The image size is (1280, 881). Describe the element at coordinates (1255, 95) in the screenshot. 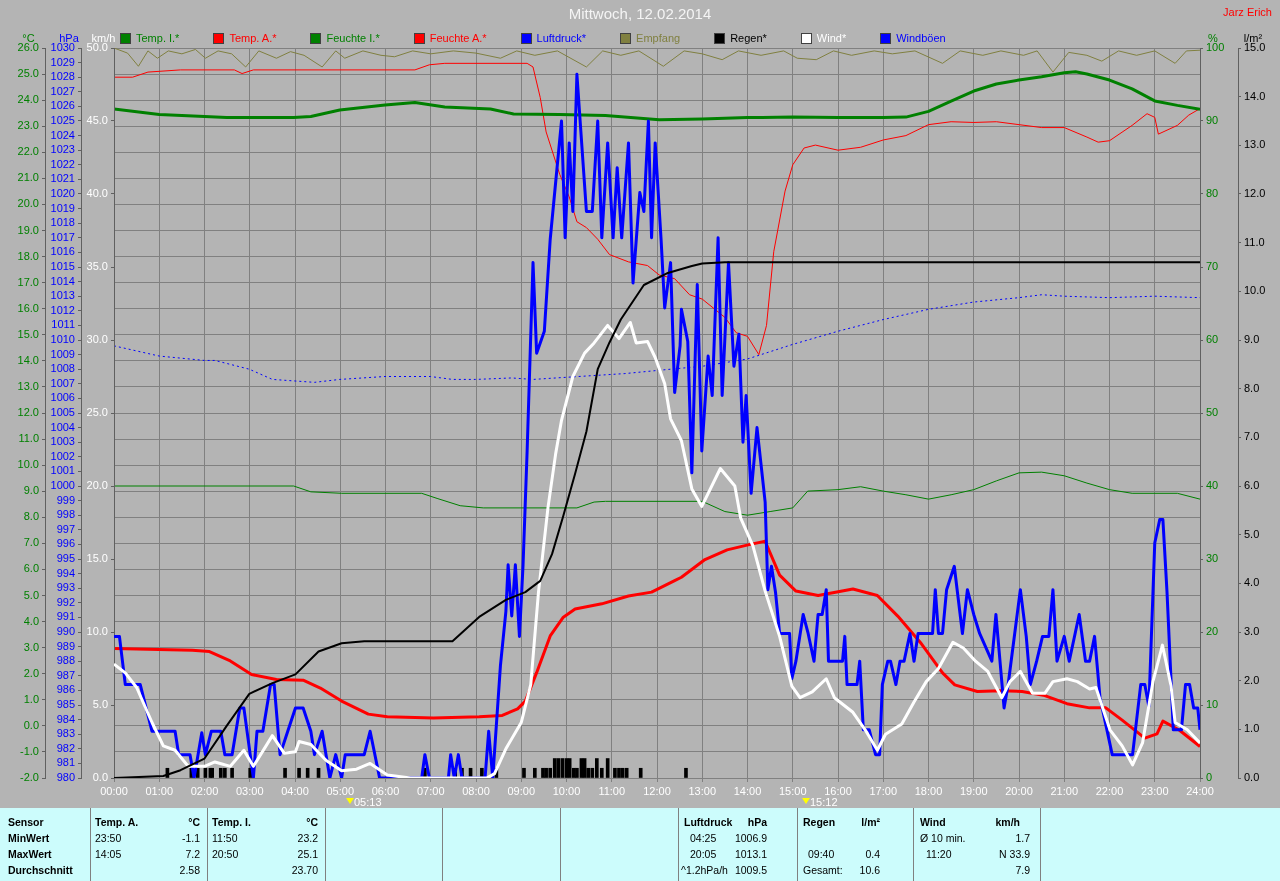

I see `y2-tick-label: 14.0` at that location.